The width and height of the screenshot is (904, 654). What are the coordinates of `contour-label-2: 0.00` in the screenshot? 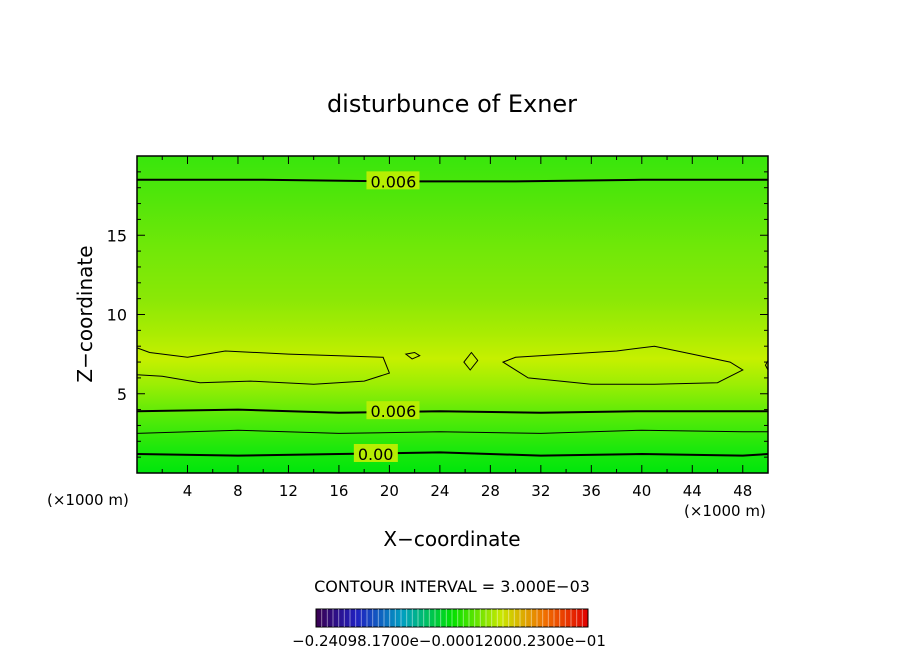 It's located at (376, 454).